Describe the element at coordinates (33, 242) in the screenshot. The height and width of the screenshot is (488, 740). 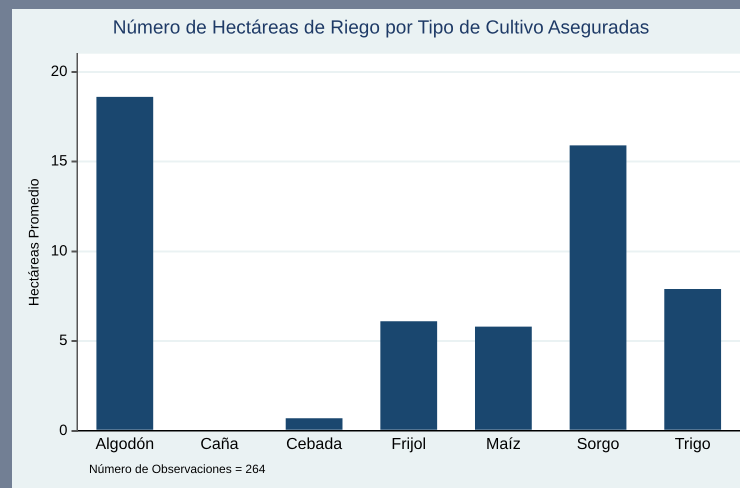
I see `y-axis-title: Hectáreas Promedio` at that location.